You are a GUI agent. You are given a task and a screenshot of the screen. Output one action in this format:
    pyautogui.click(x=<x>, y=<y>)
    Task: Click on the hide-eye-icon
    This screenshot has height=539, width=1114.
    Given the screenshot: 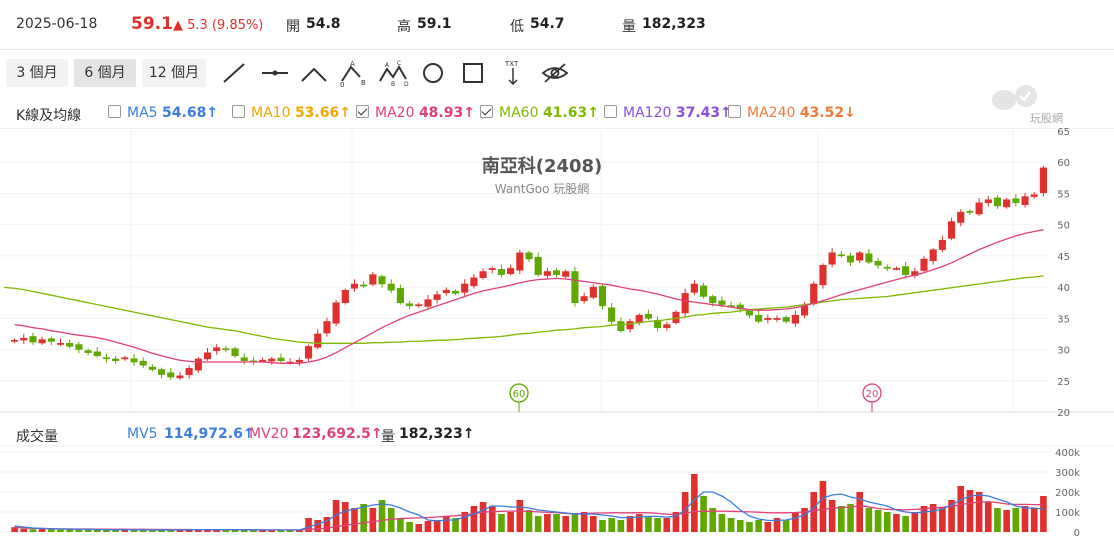 What is the action you would take?
    pyautogui.click(x=555, y=73)
    